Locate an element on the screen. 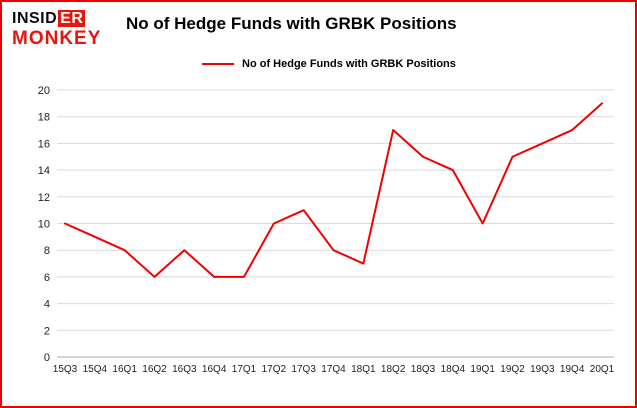 The height and width of the screenshot is (408, 637). x-tick-label: 17Q2 is located at coordinates (274, 369).